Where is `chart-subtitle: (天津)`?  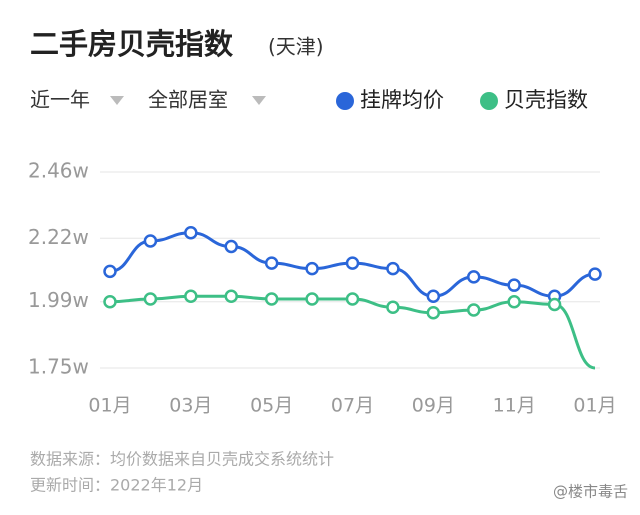
chart-subtitle: (天津) is located at coordinates (296, 47).